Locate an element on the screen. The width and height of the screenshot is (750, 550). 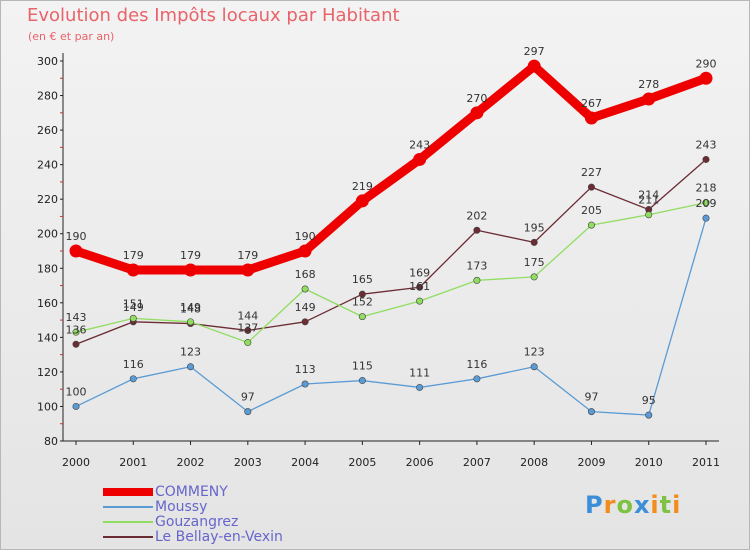
x-tick-label: 2000 is located at coordinates (76, 462).